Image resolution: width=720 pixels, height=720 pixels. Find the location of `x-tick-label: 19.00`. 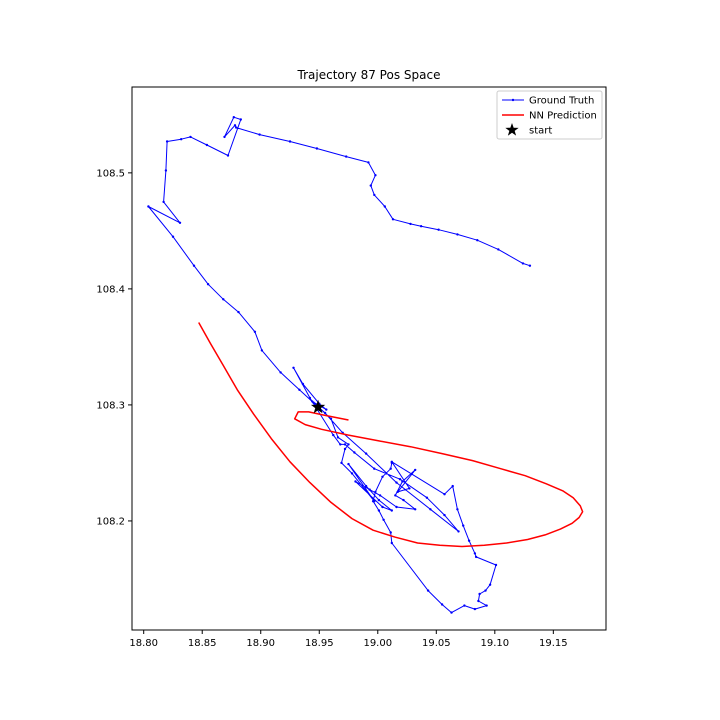

x-tick-label: 19.00 is located at coordinates (377, 643).